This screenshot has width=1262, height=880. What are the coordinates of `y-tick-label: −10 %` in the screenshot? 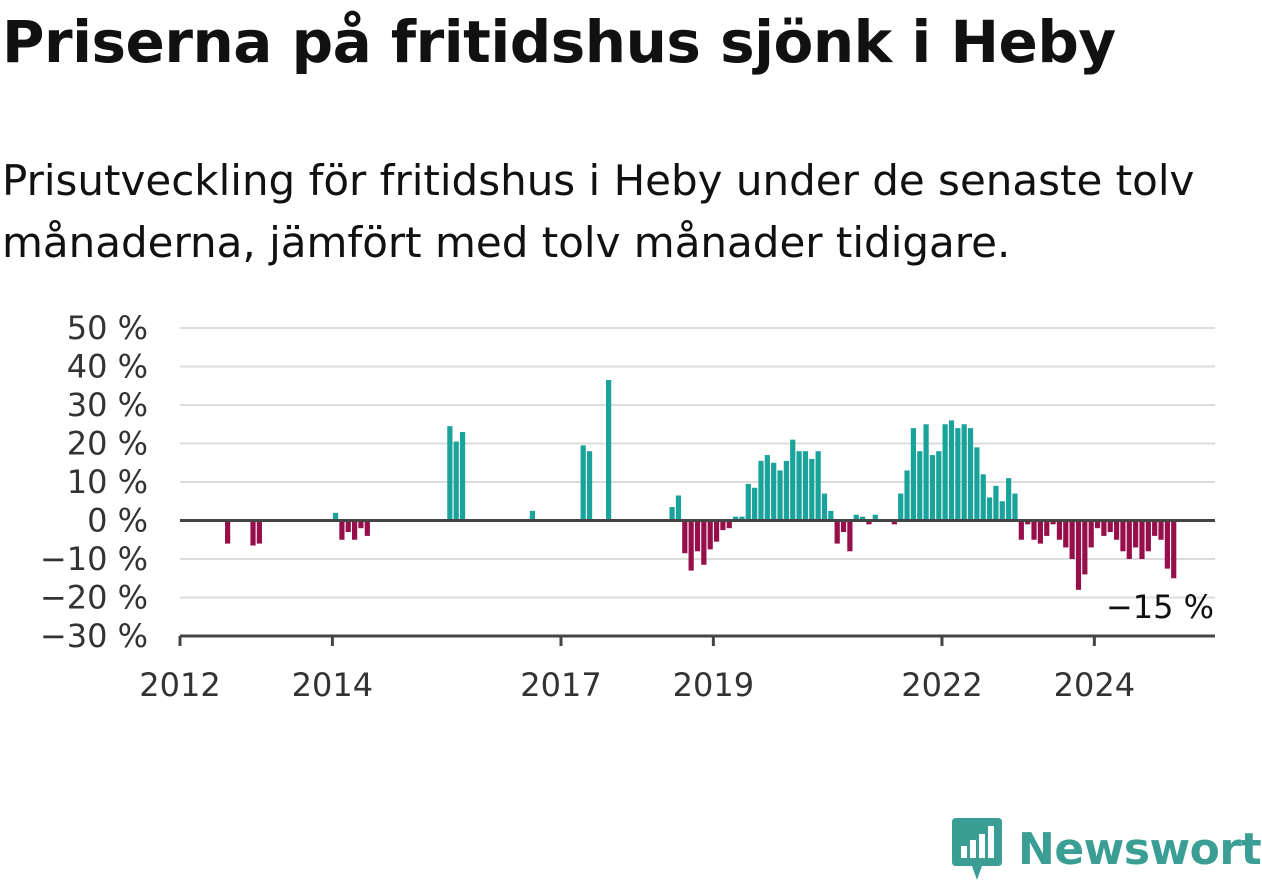 It's located at (94, 559).